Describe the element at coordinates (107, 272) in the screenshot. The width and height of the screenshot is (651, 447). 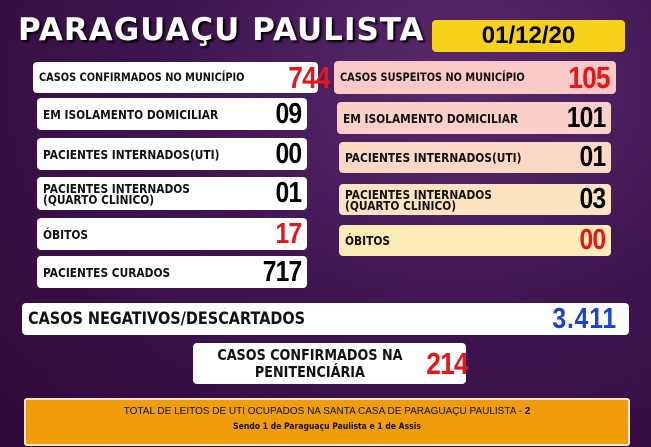
I see `card-label: PACIENTES CURADOS` at that location.